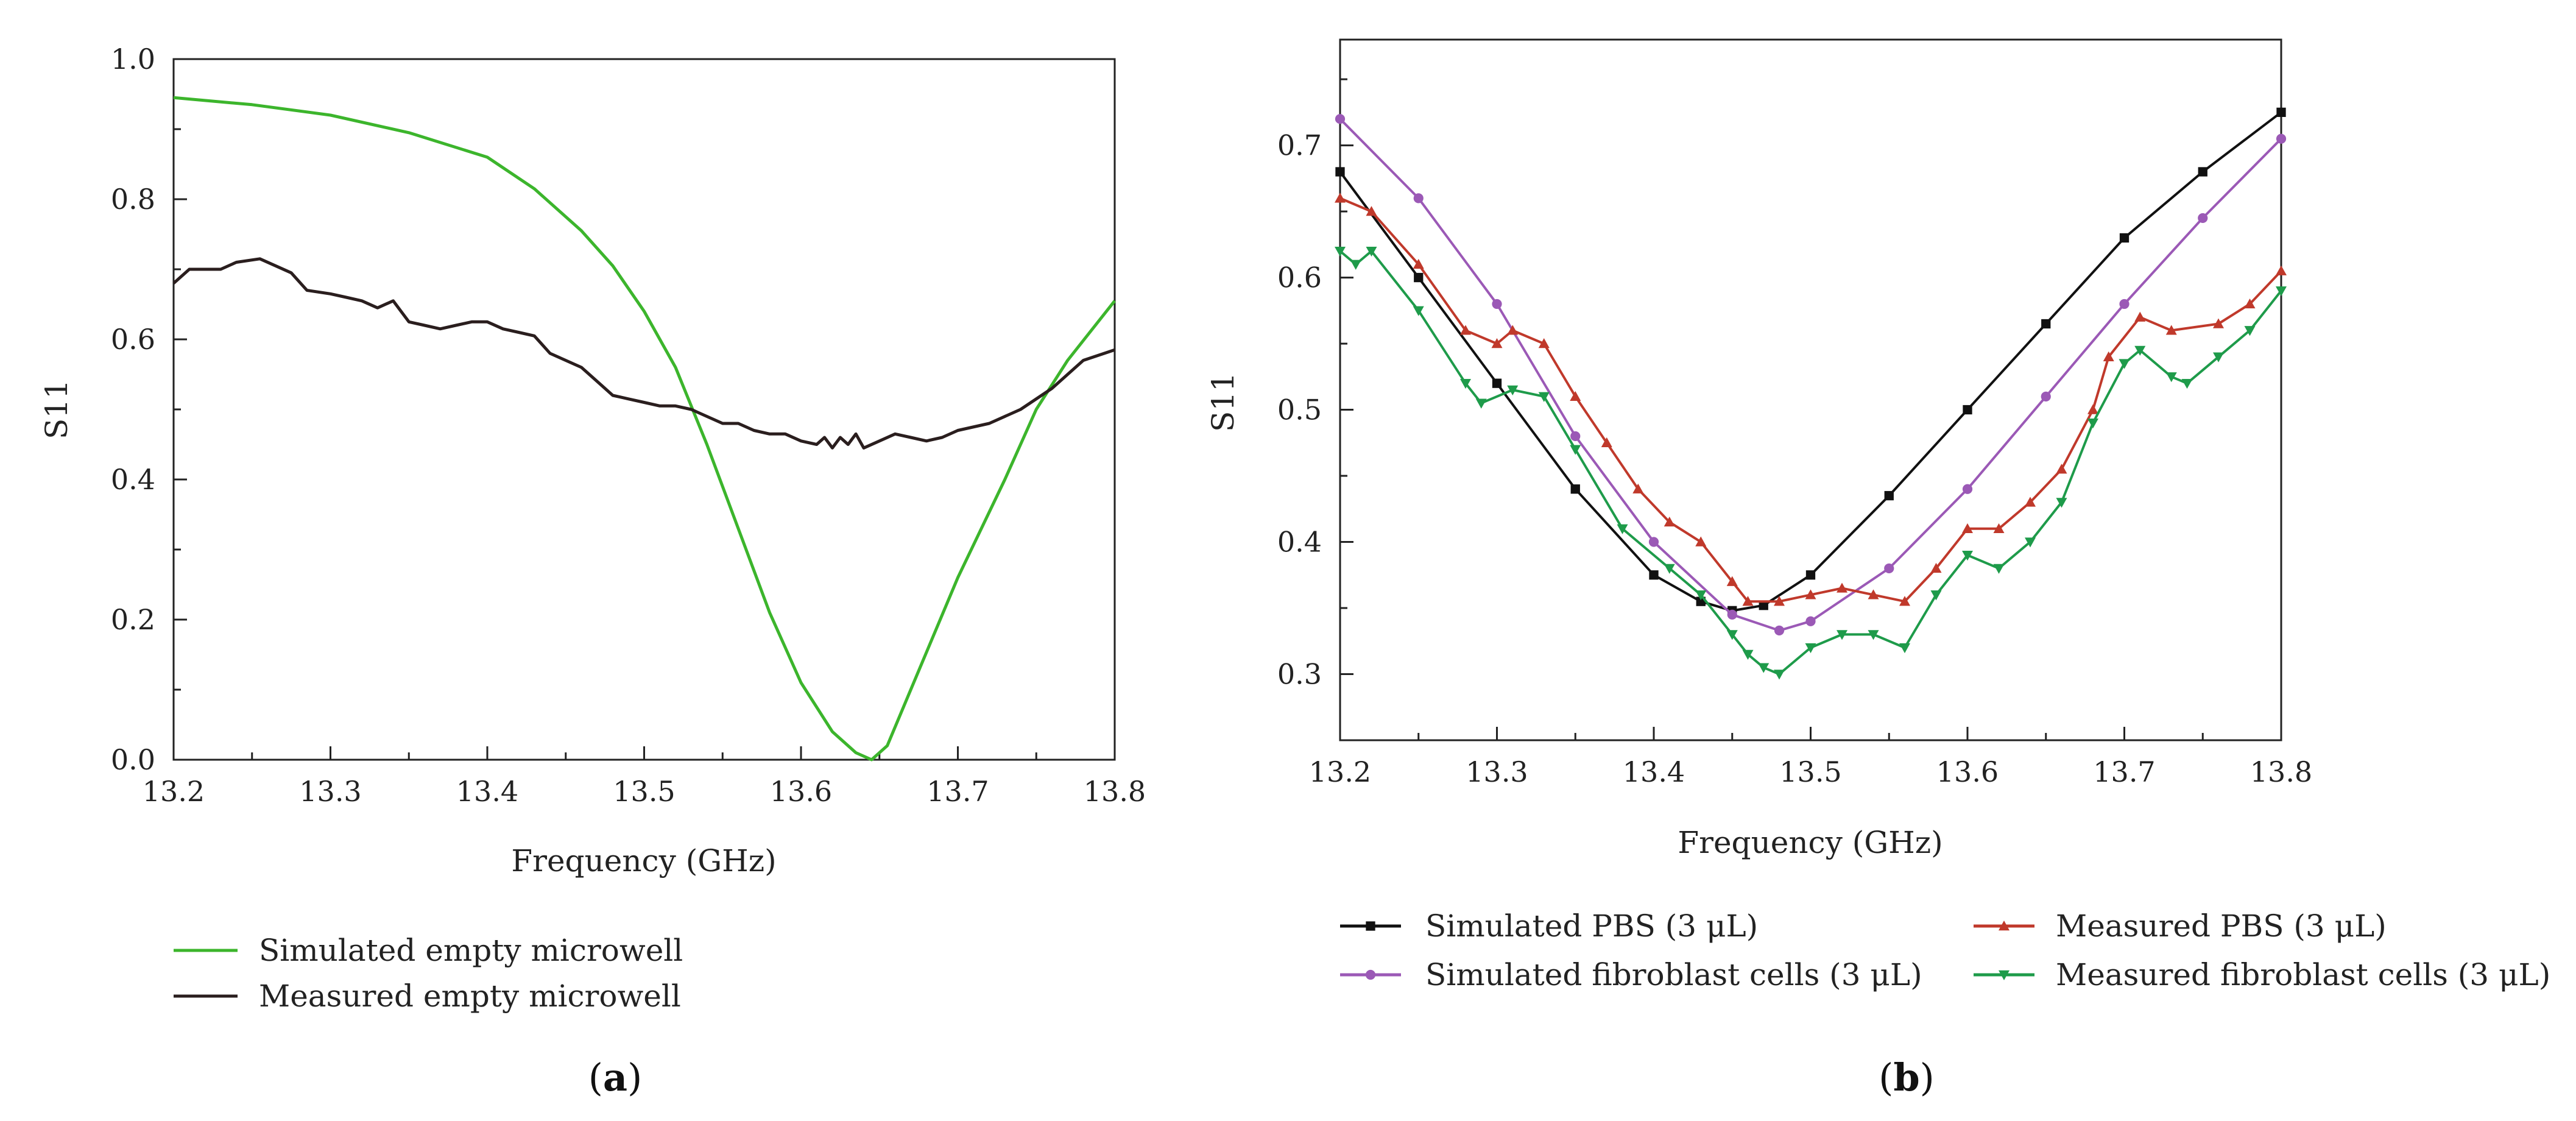 Image resolution: width=2576 pixels, height=1121 pixels. What do you see at coordinates (1299, 145) in the screenshot?
I see `y-tick-label: 0.7` at bounding box center [1299, 145].